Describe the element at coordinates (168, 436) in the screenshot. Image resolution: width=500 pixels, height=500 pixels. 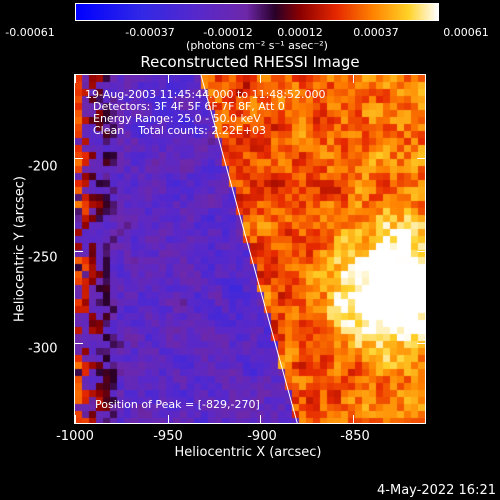
I see `x-tick-label: -950` at that location.